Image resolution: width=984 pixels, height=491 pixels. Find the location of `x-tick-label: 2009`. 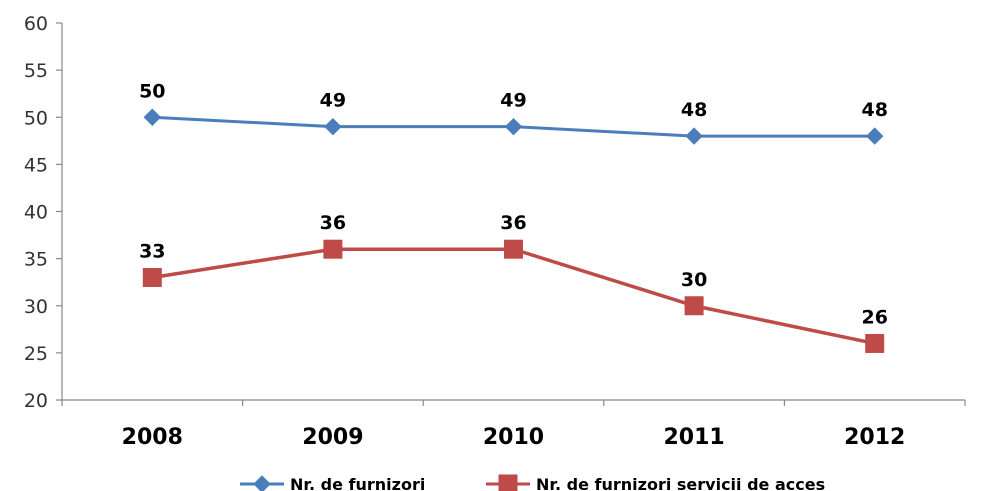

x-tick-label: 2009 is located at coordinates (332, 437).